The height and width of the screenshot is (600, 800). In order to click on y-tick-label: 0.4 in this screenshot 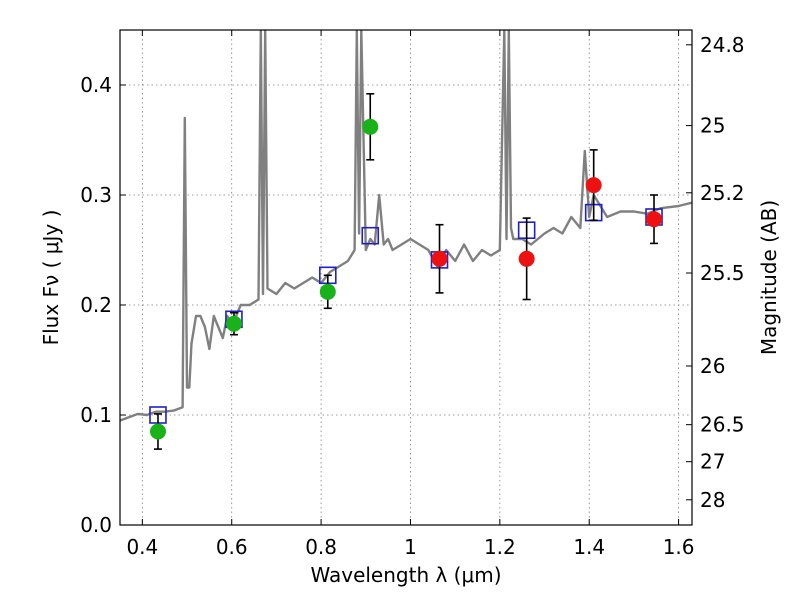, I will do `click(96, 85)`.